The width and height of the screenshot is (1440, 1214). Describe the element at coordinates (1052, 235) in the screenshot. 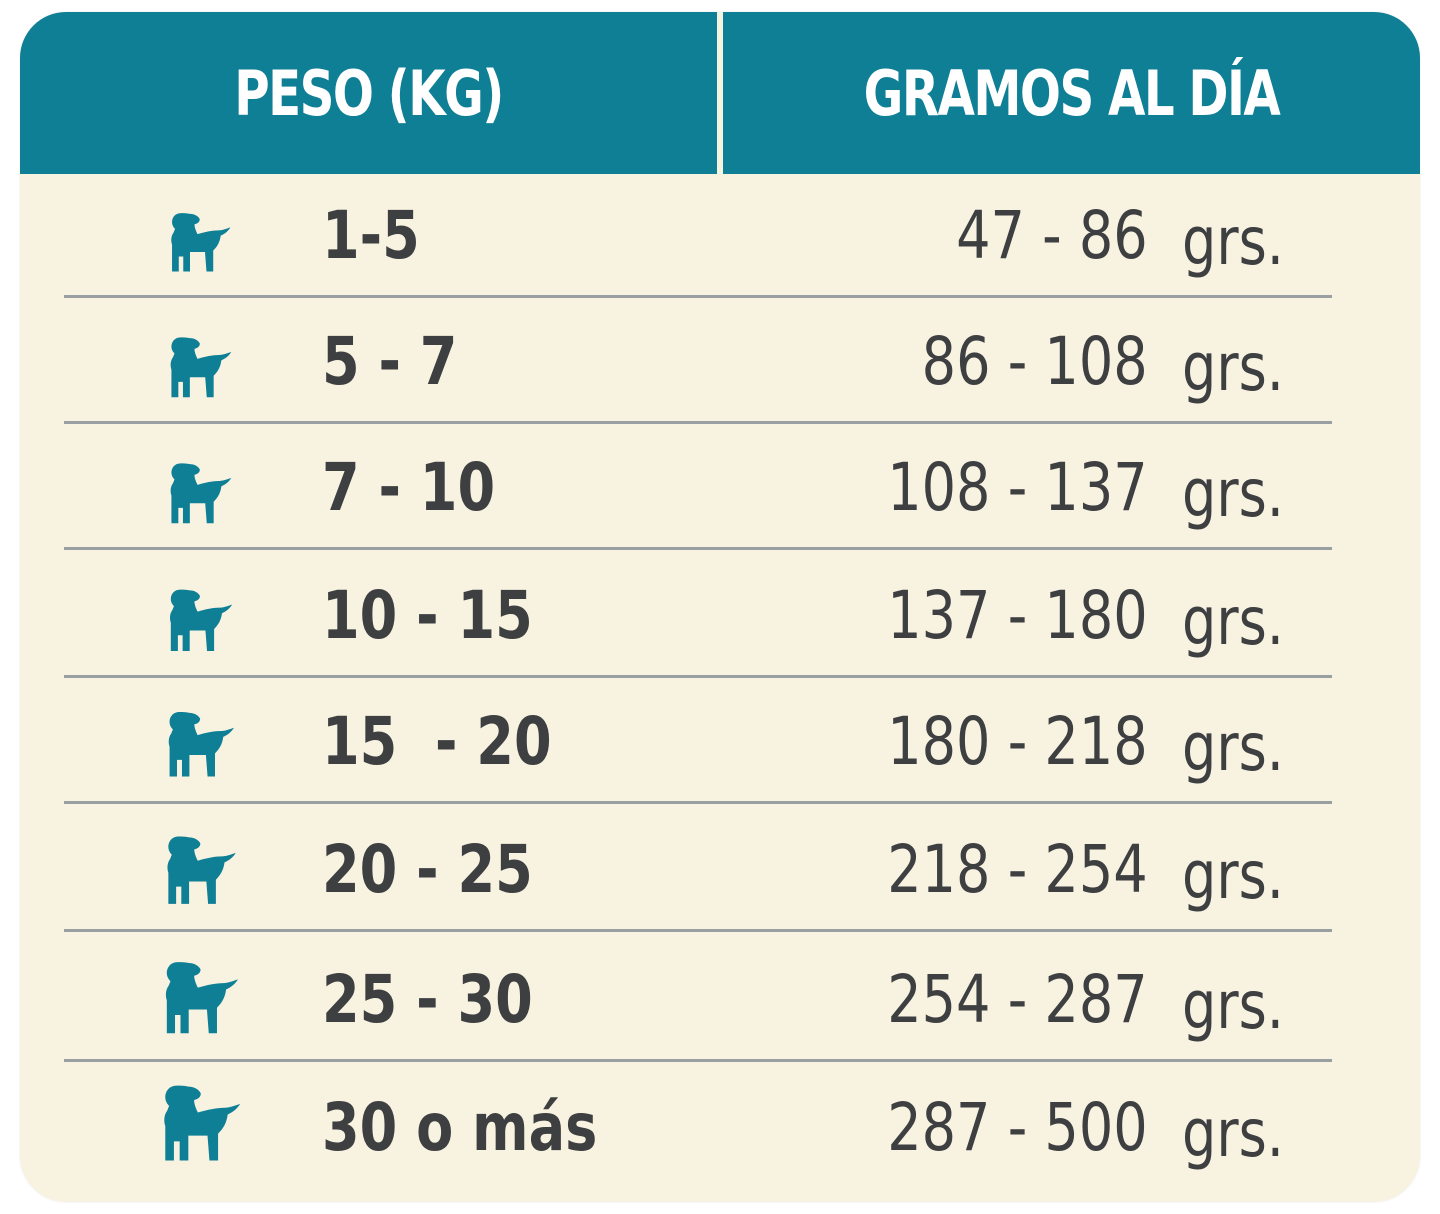

I see `grams-range: 47 - 86` at that location.